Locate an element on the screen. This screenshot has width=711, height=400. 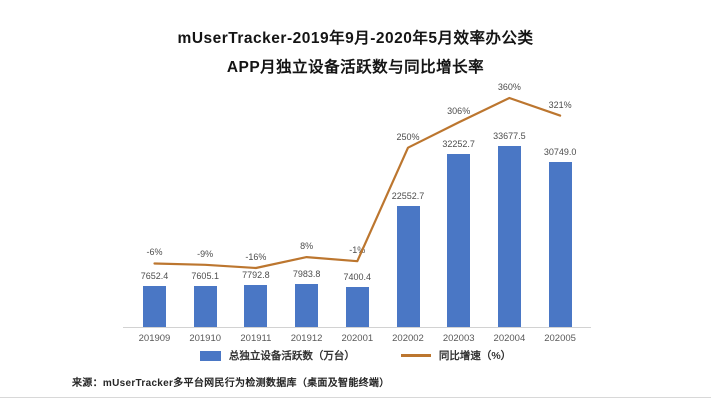
growth-label-202001: -1% is located at coordinates (357, 250).